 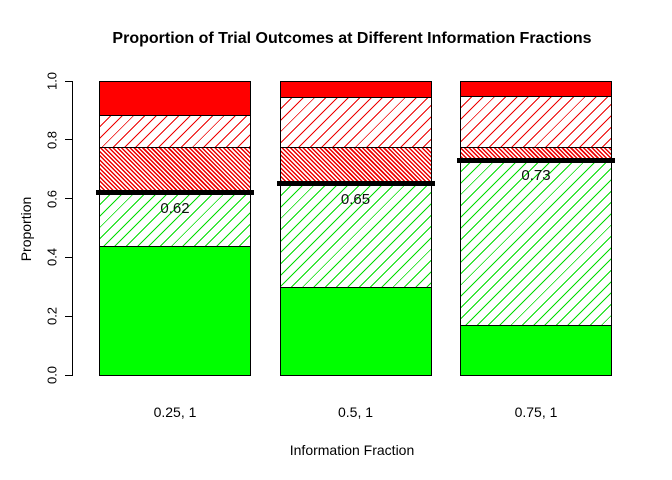 I want to click on y-axis-tick-label: 0.2, so click(x=52, y=316).